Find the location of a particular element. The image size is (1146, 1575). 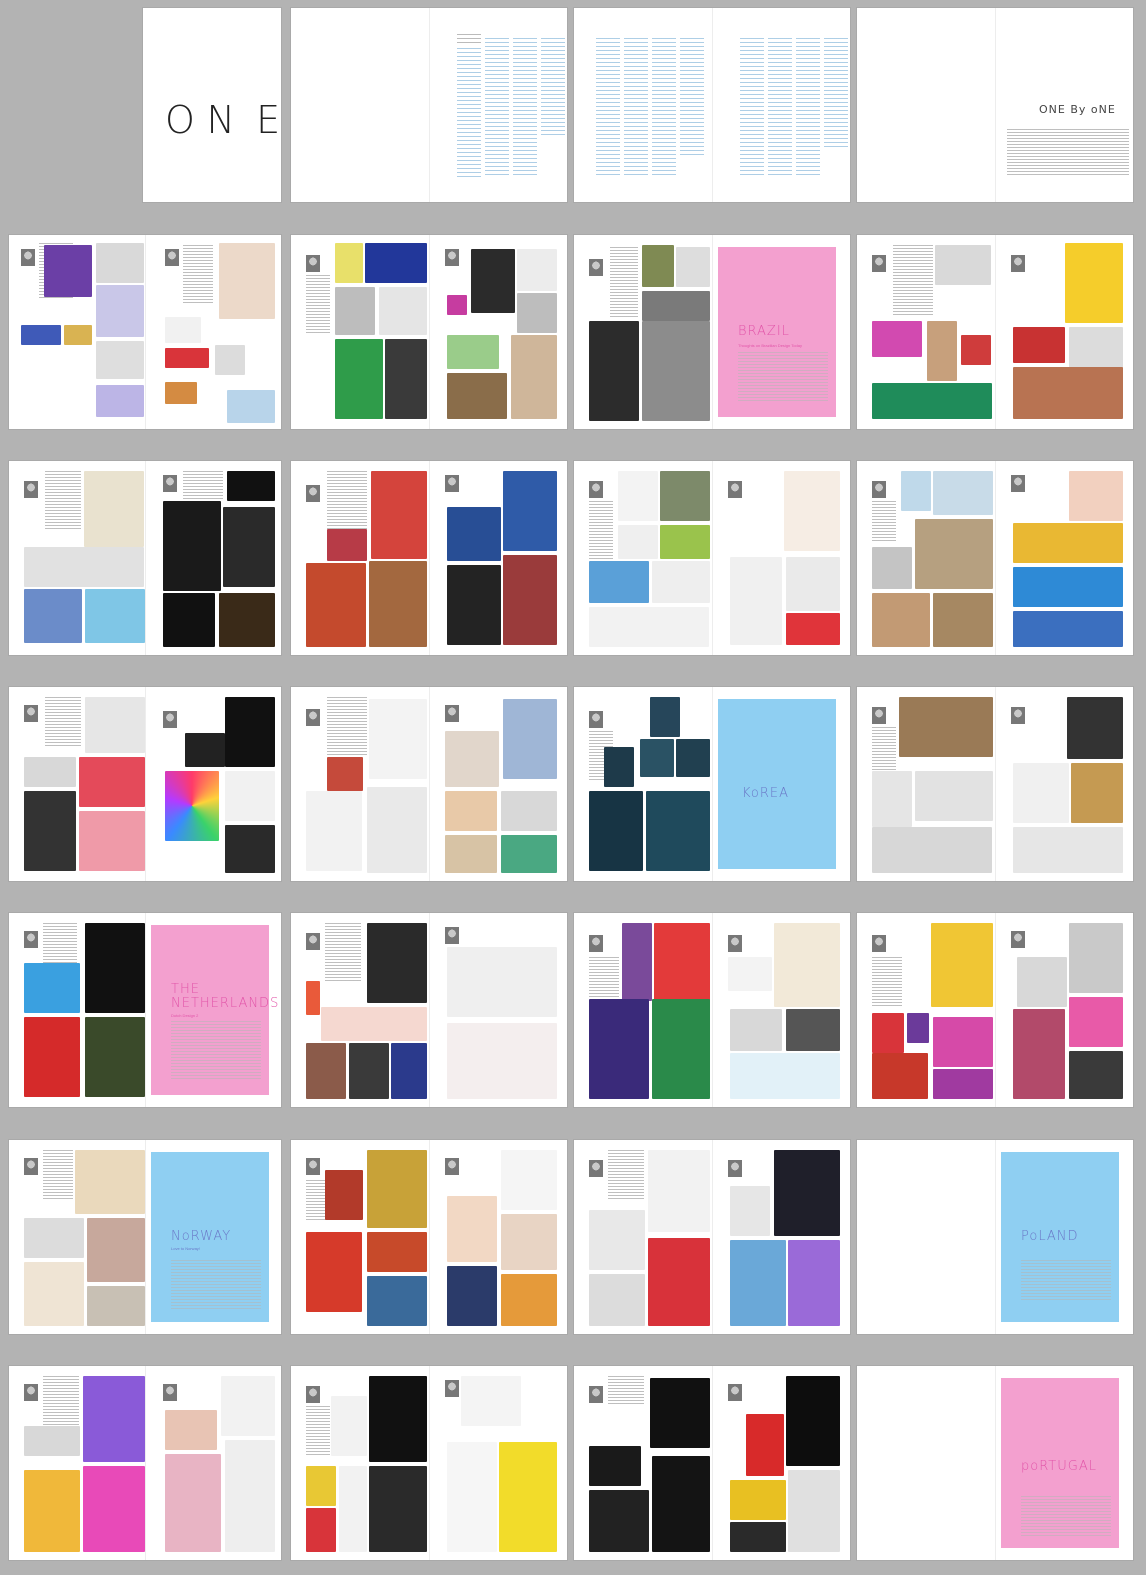

spread-r6-4-poland: PoLAND is located at coordinates (995, 1237).